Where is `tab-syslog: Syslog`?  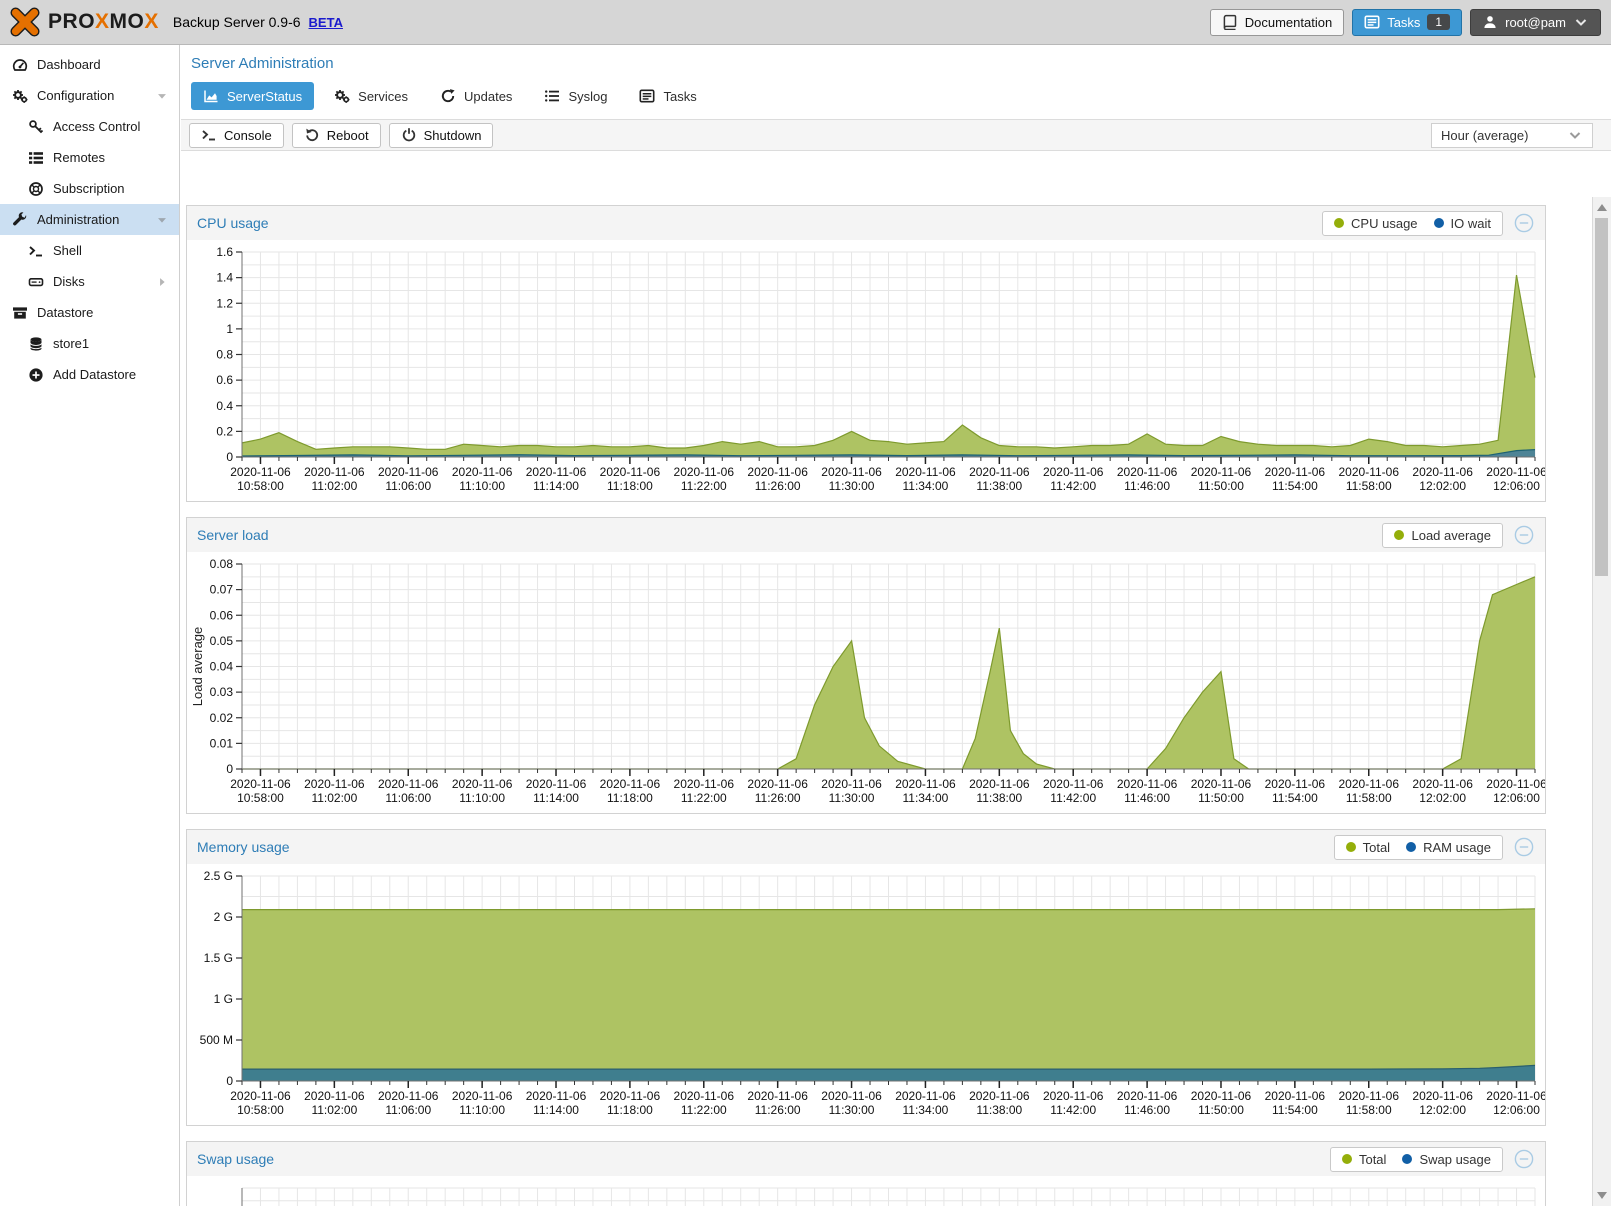 tab-syslog: Syslog is located at coordinates (575, 96).